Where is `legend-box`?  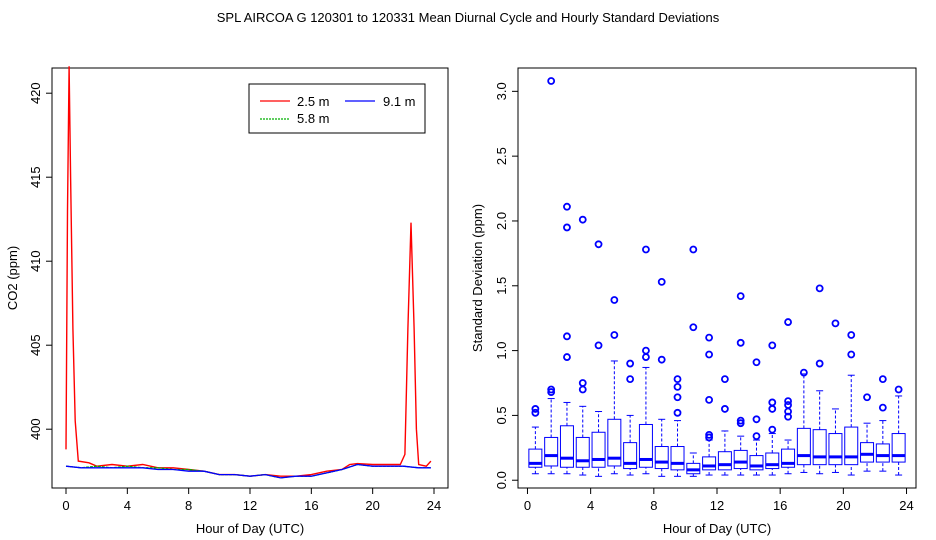 legend-box is located at coordinates (337, 108).